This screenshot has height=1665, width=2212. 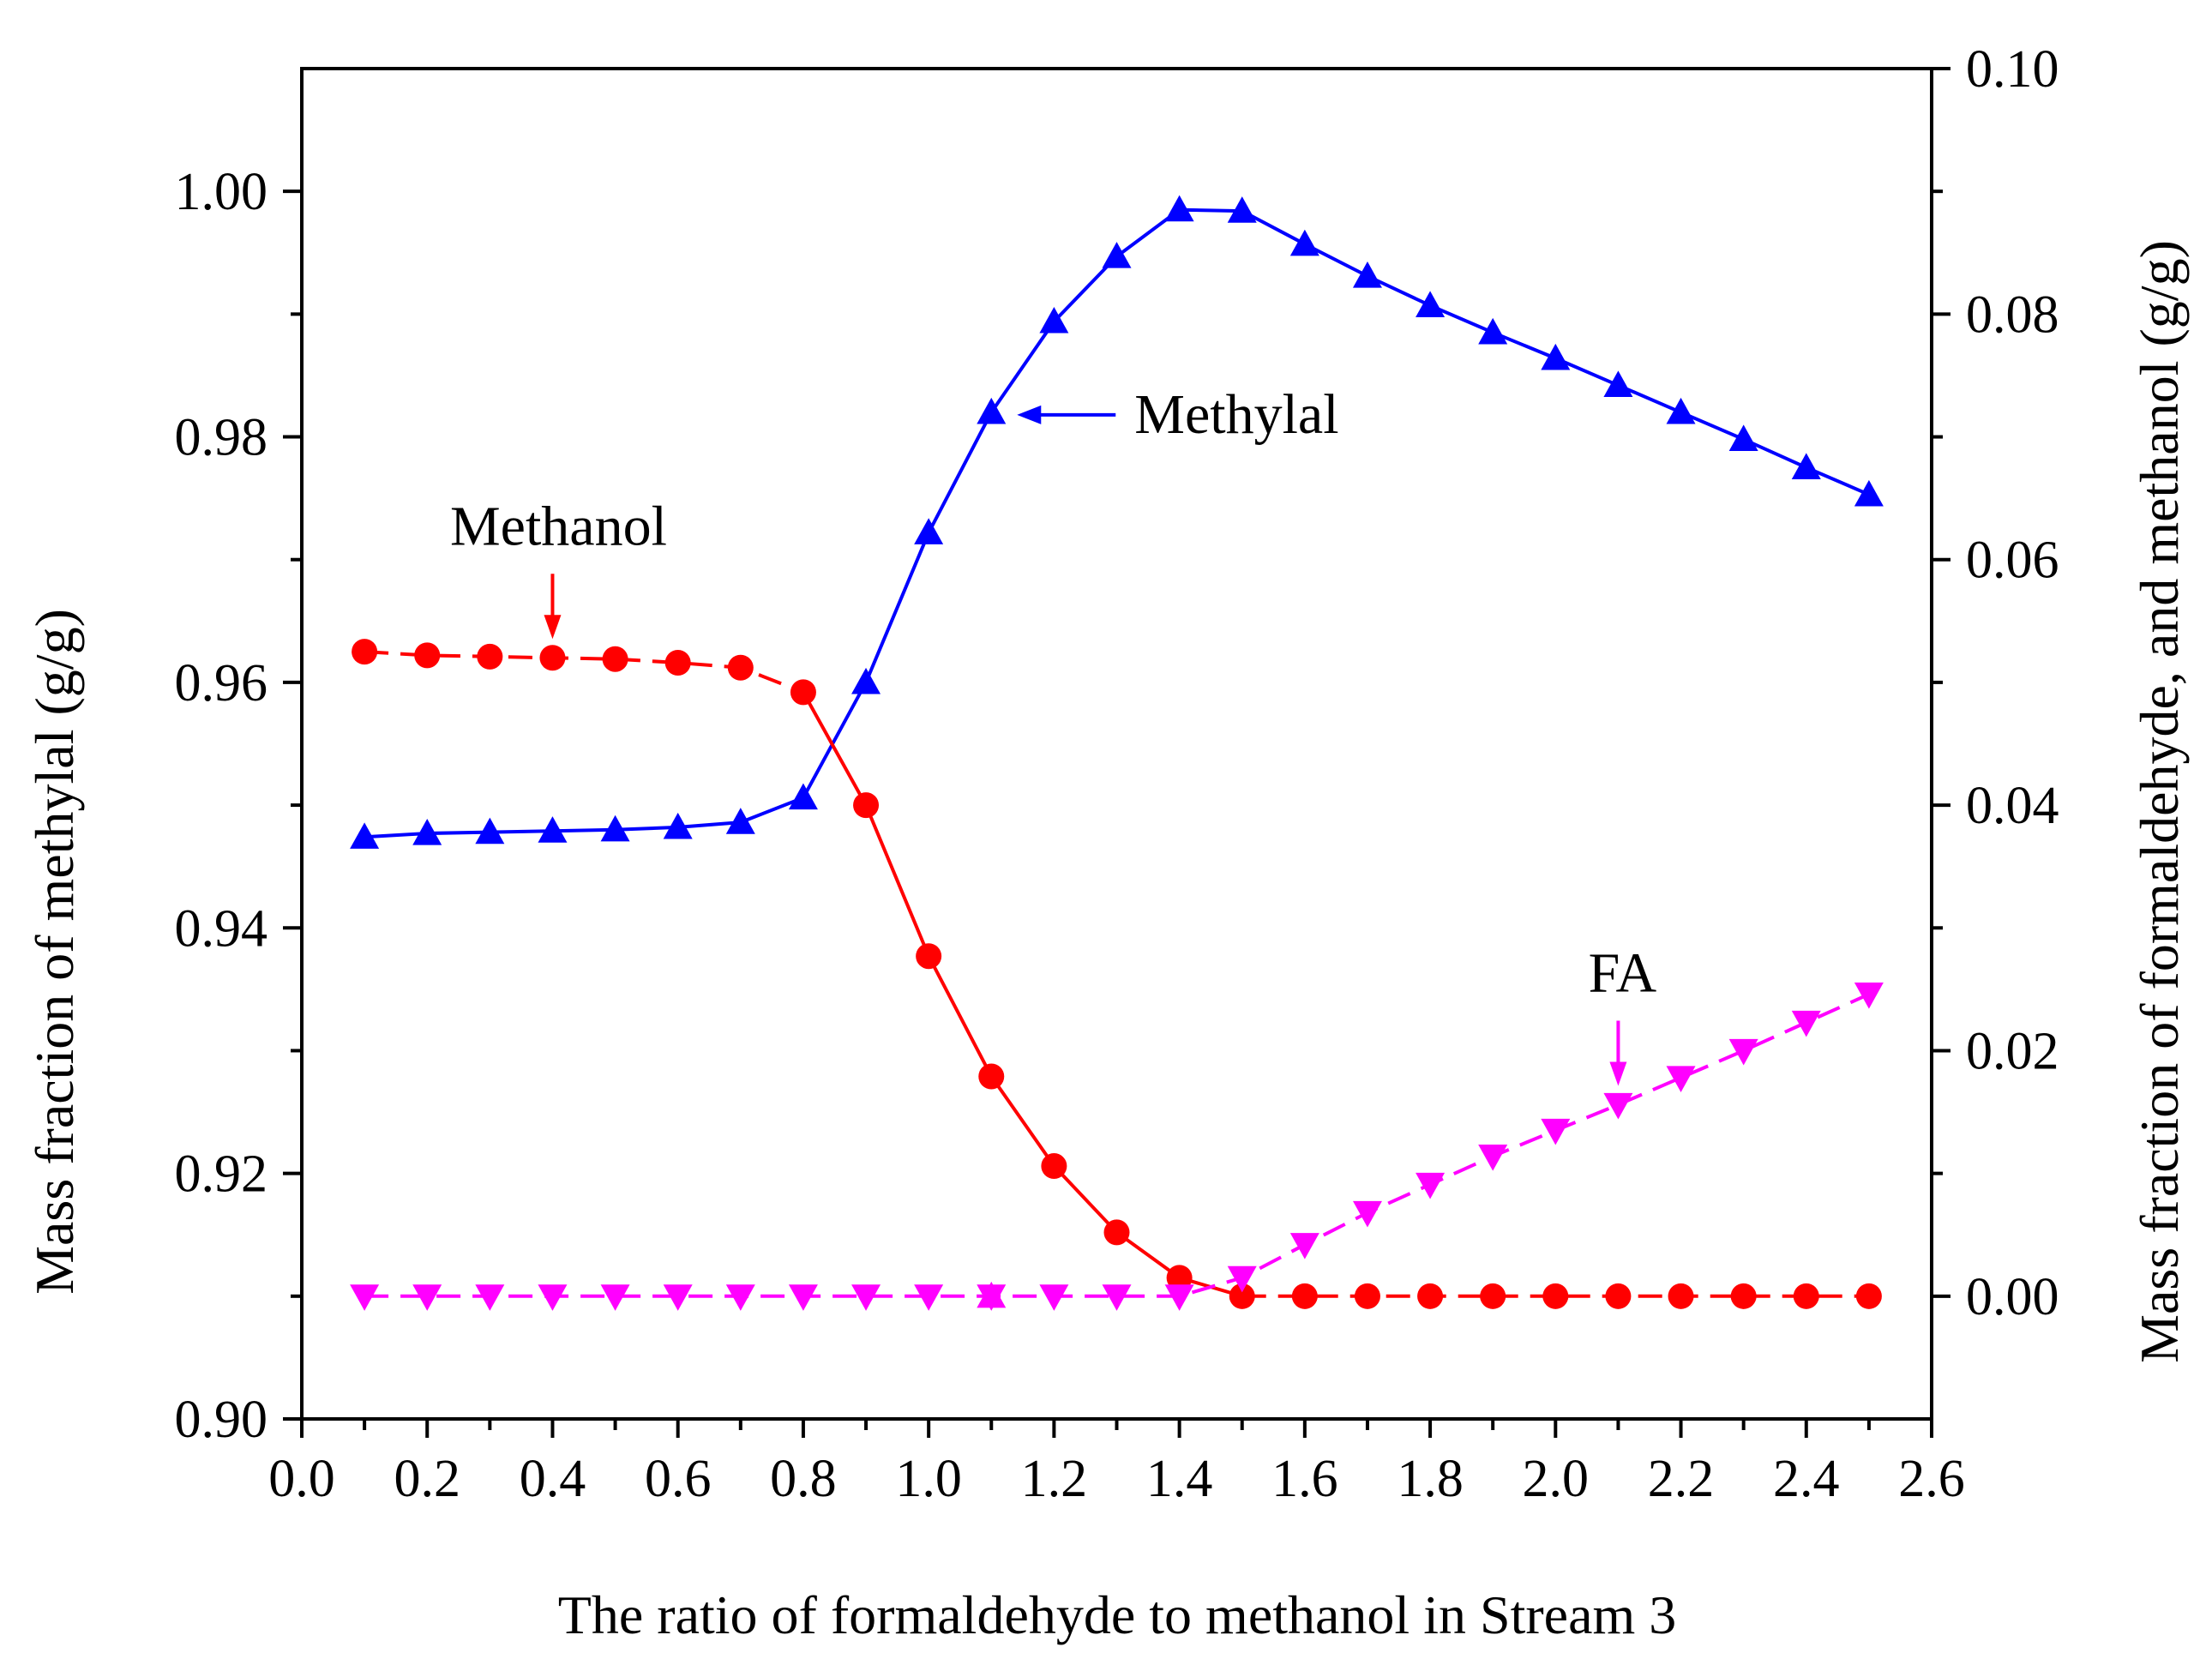 What do you see at coordinates (221, 1174) in the screenshot?
I see `y-left-tick-label: 0.92` at bounding box center [221, 1174].